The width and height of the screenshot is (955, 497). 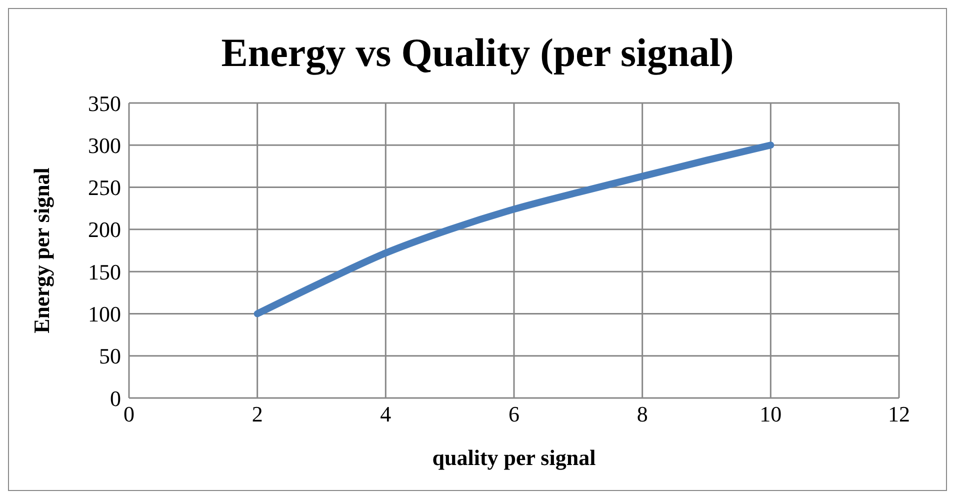 I want to click on x-tick-label: 10, so click(x=771, y=414).